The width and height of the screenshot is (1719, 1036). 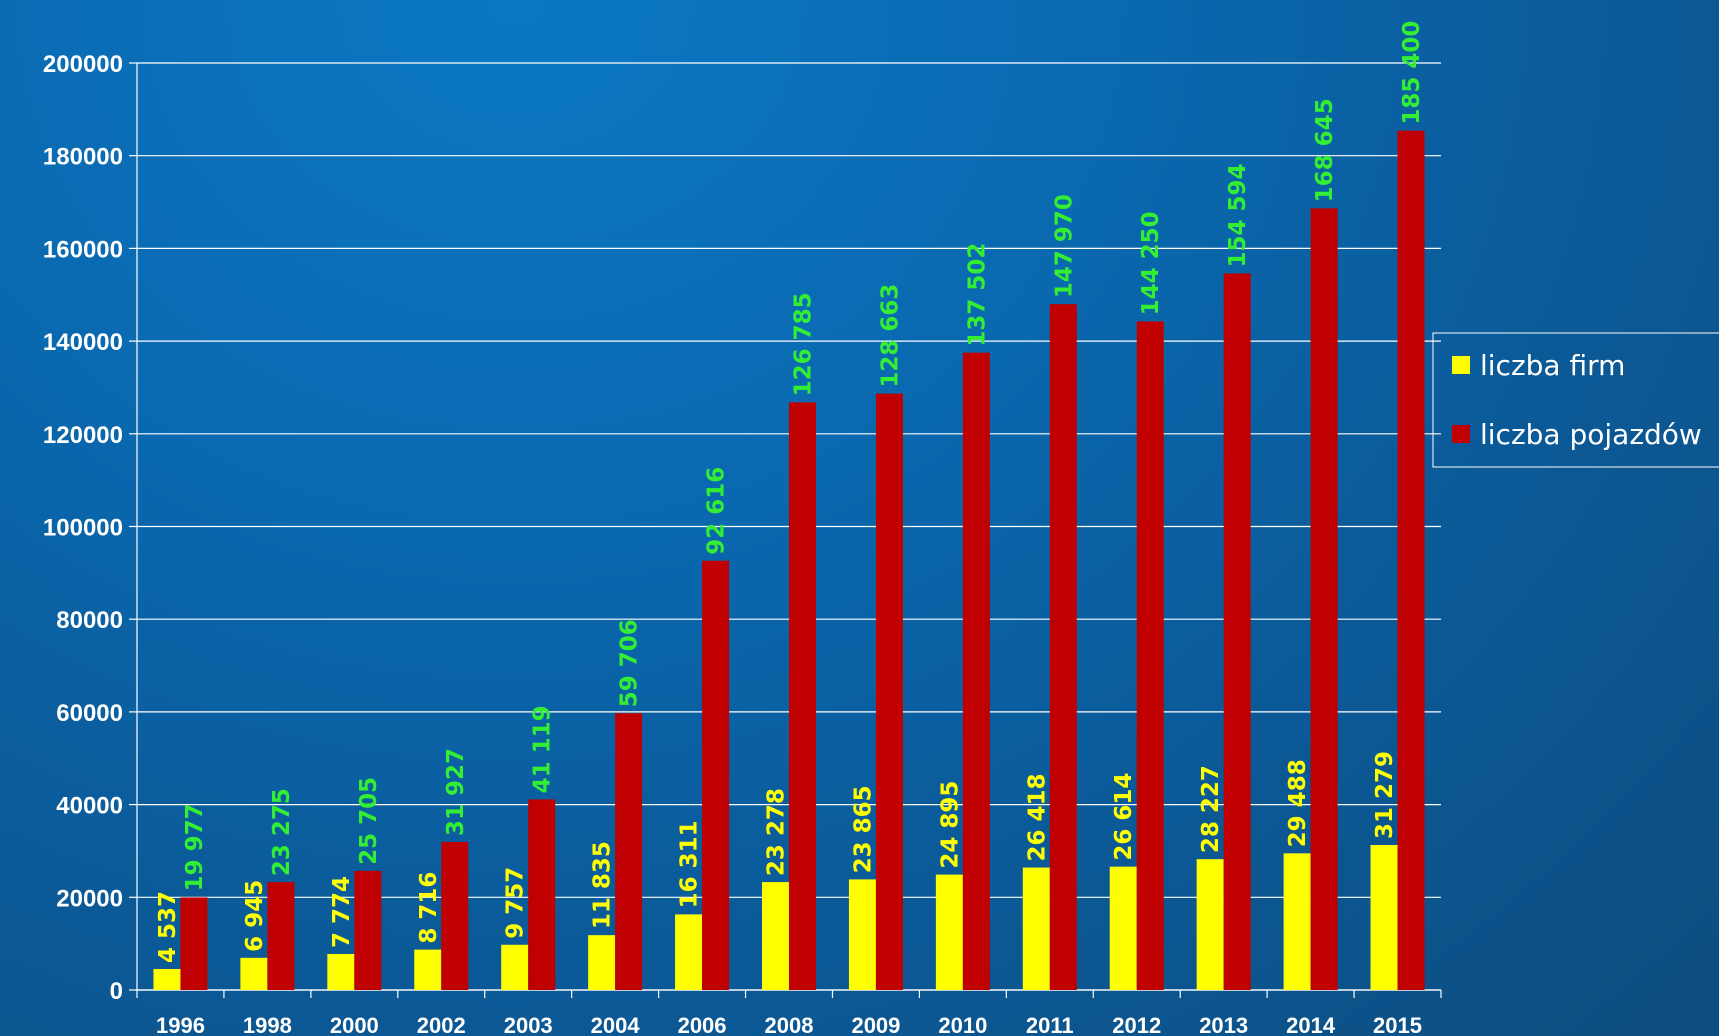 What do you see at coordinates (777, 832) in the screenshot?
I see `data-label-firm: 23 278` at bounding box center [777, 832].